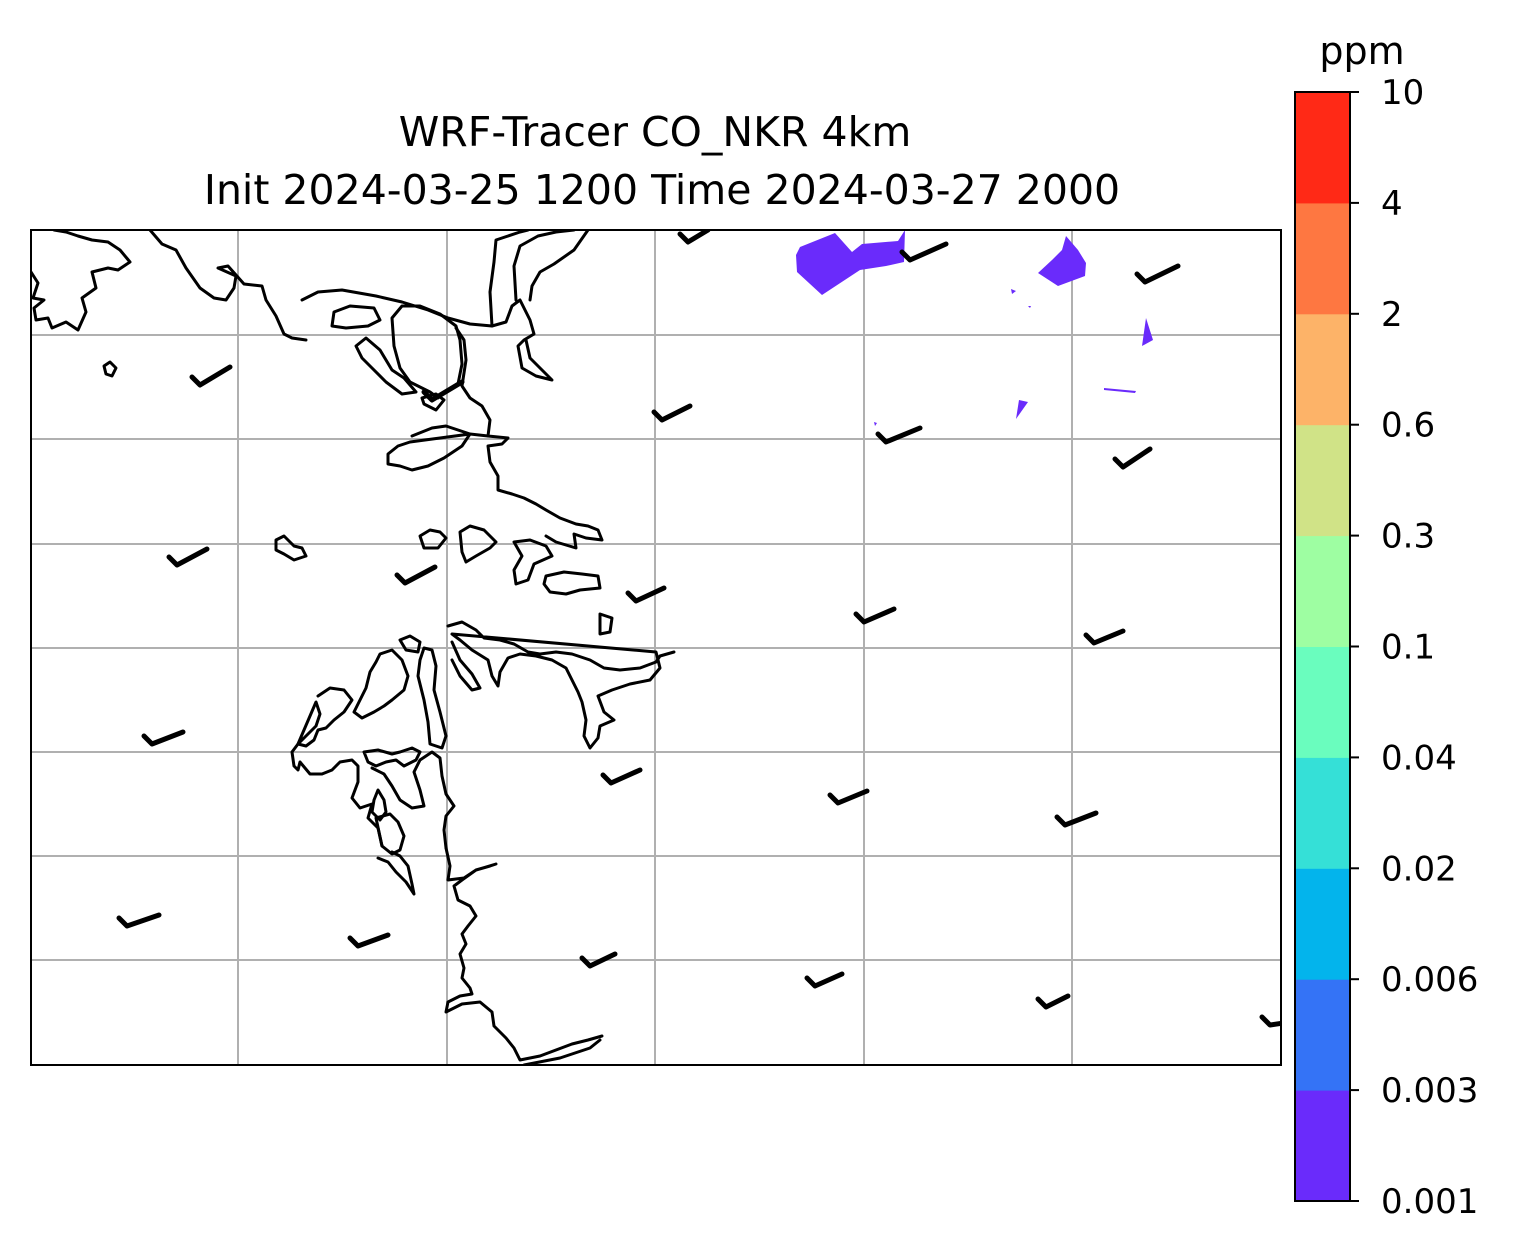 This screenshot has height=1256, width=1528. What do you see at coordinates (1361, 51) in the screenshot?
I see `colorbar-unit-label: ppm` at bounding box center [1361, 51].